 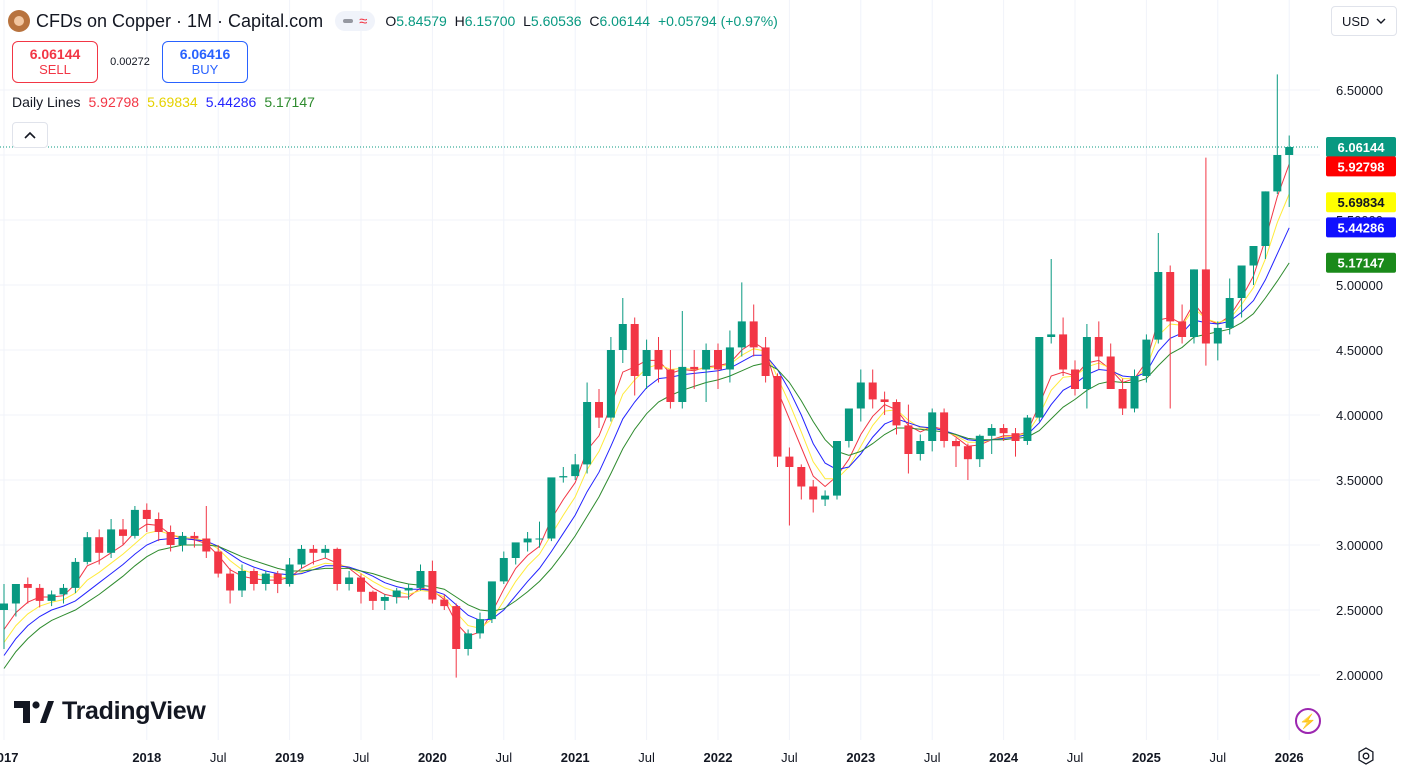 What do you see at coordinates (1359, 90) in the screenshot?
I see `y-tick-label: 6.50000` at bounding box center [1359, 90].